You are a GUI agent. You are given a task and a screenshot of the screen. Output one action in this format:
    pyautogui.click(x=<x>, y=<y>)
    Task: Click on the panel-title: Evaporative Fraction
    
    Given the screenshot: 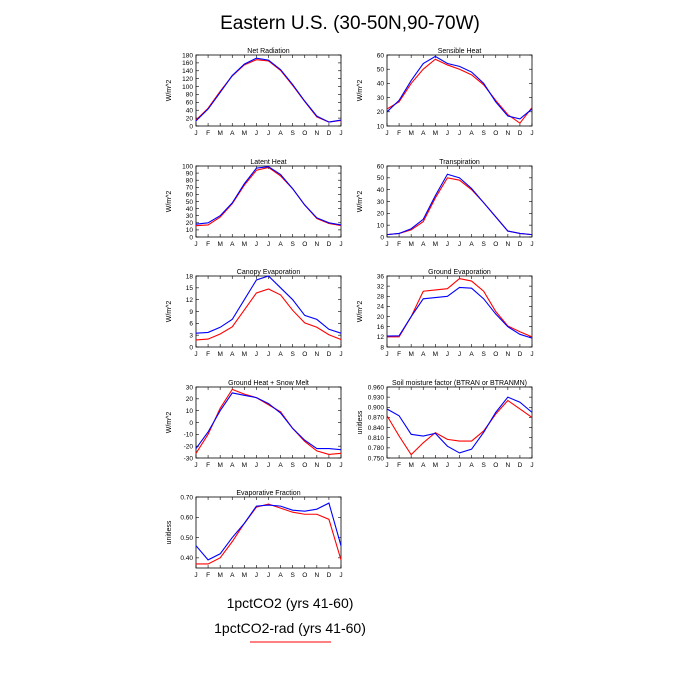 What is the action you would take?
    pyautogui.click(x=268, y=493)
    